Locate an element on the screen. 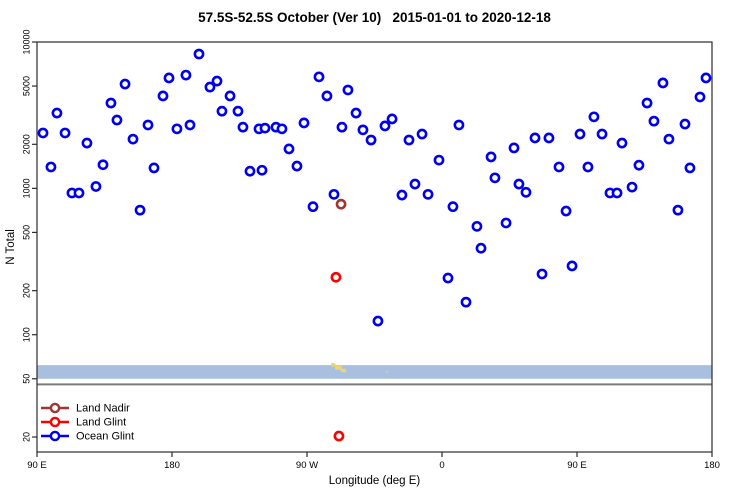 The image size is (750, 500). legend-symbol is located at coordinates (55, 408).